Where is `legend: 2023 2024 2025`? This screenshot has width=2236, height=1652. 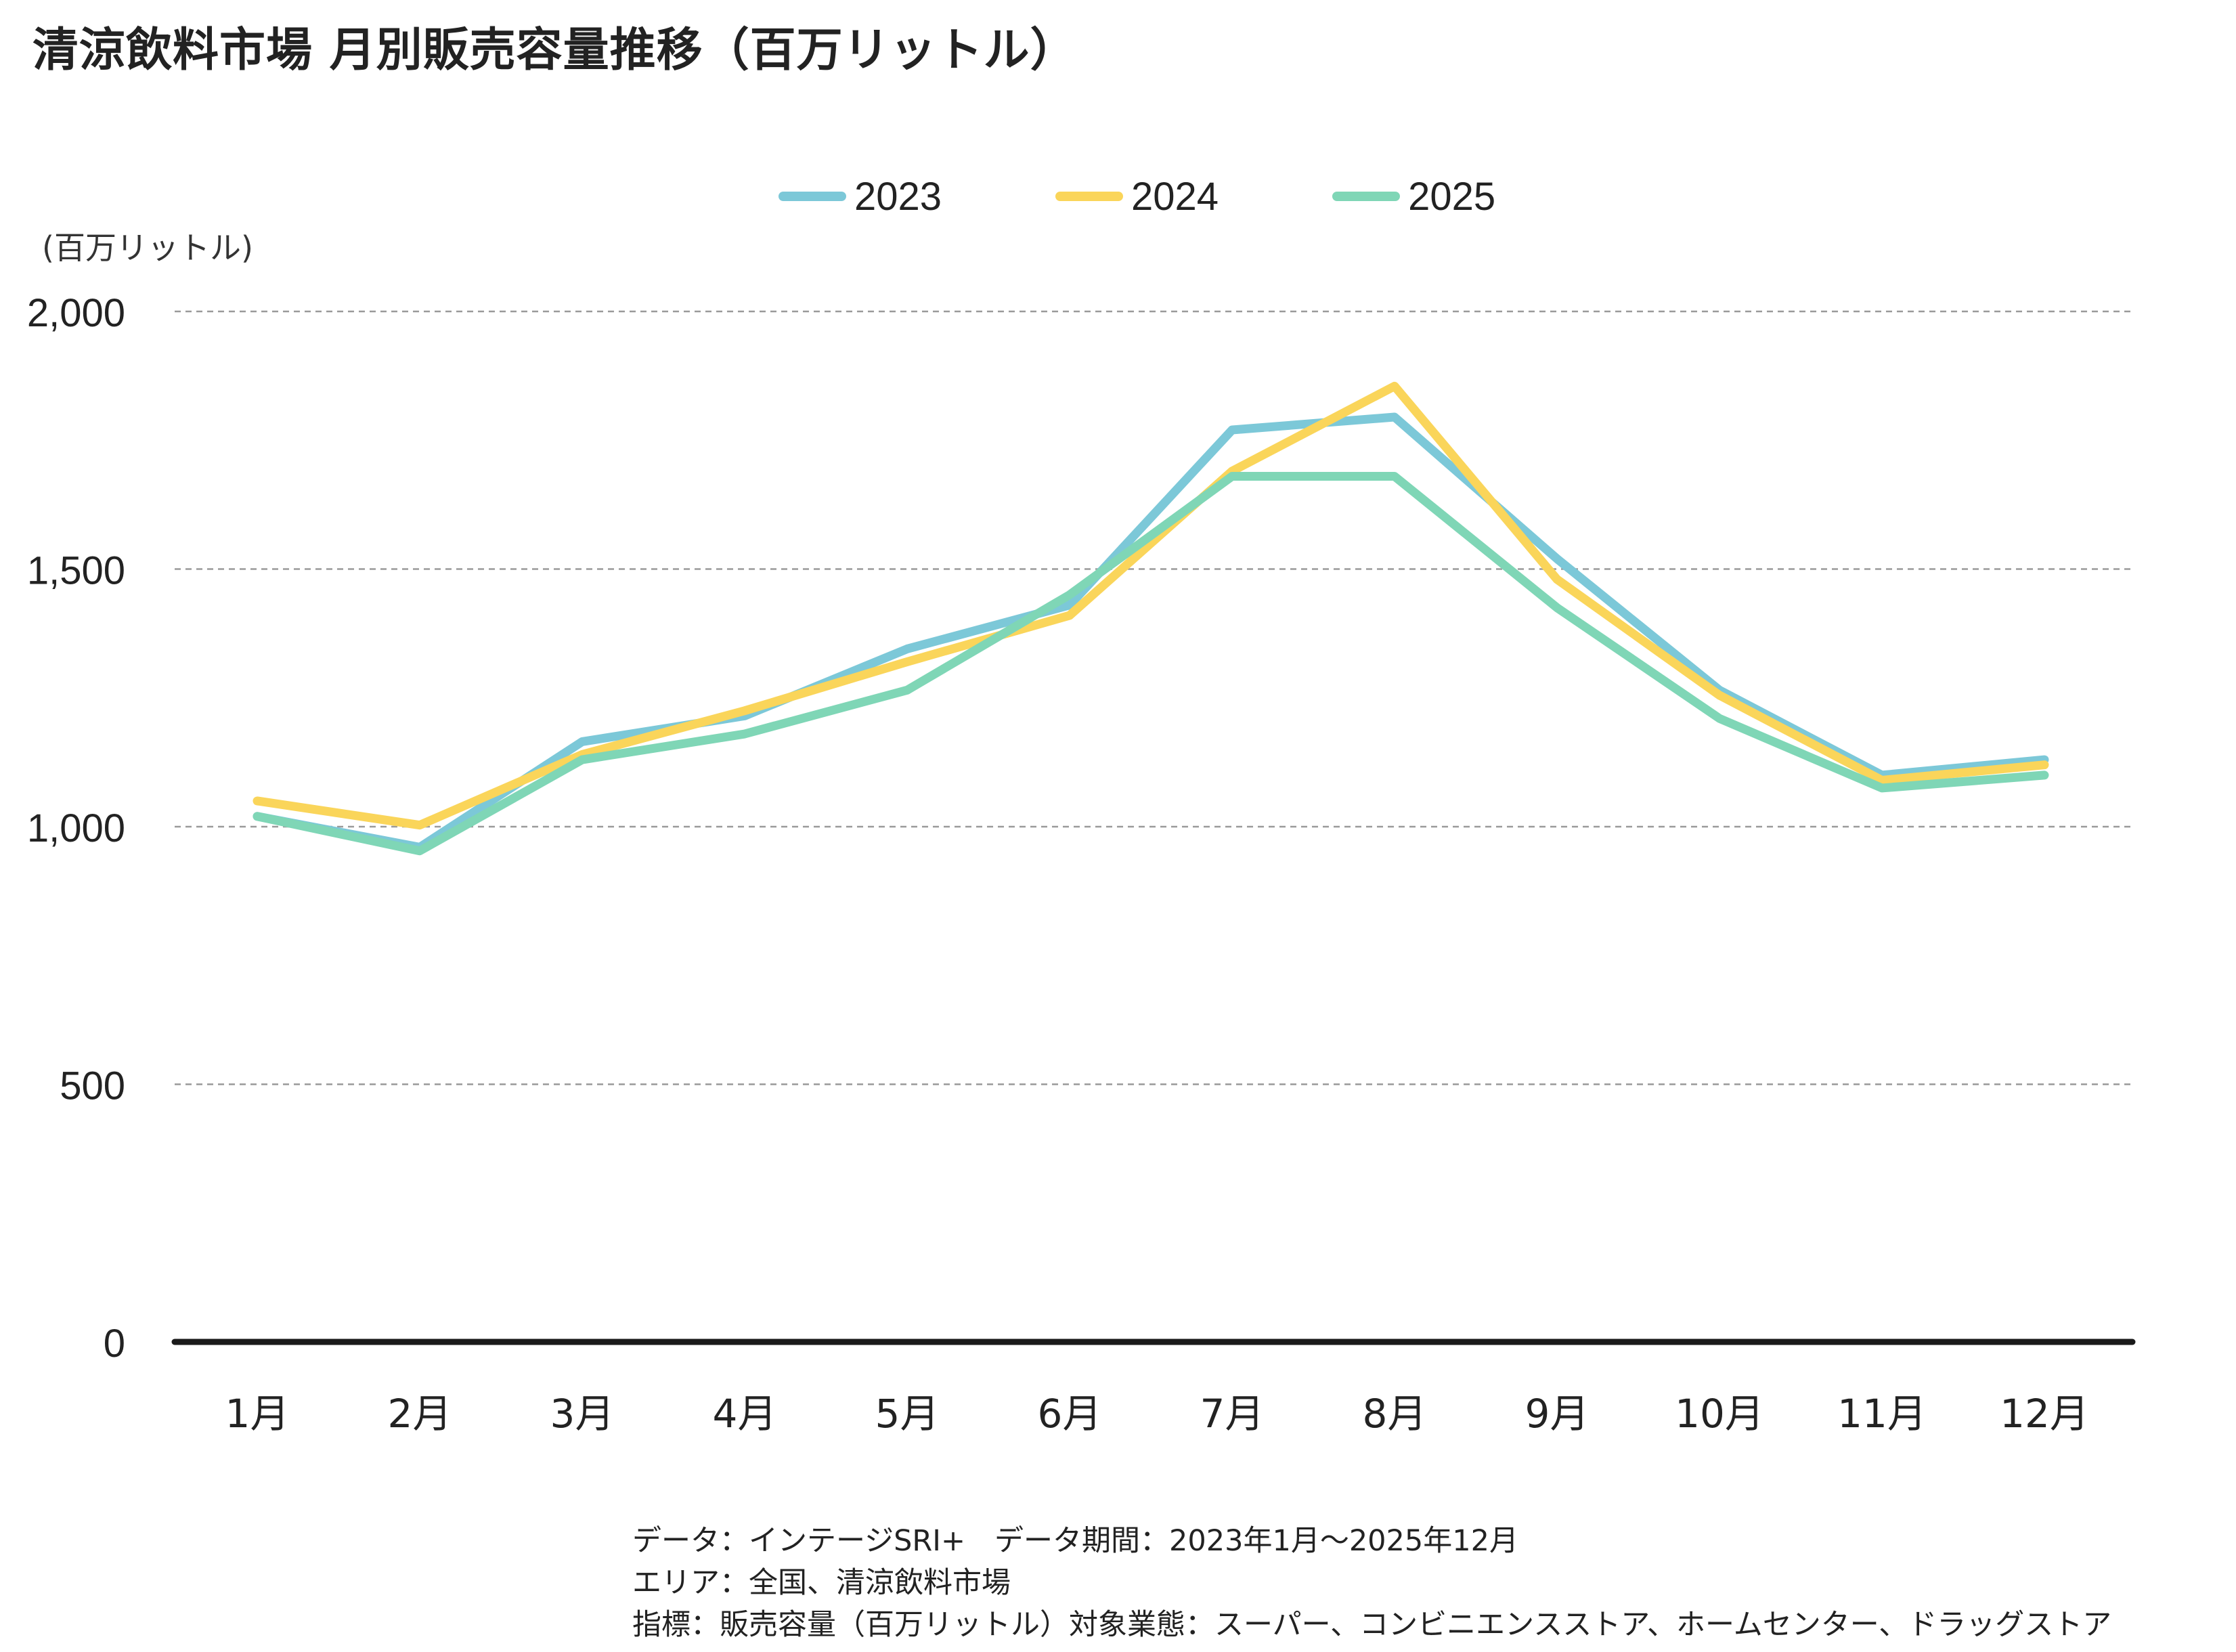
legend: 2023 2024 2025 is located at coordinates (1194, 196).